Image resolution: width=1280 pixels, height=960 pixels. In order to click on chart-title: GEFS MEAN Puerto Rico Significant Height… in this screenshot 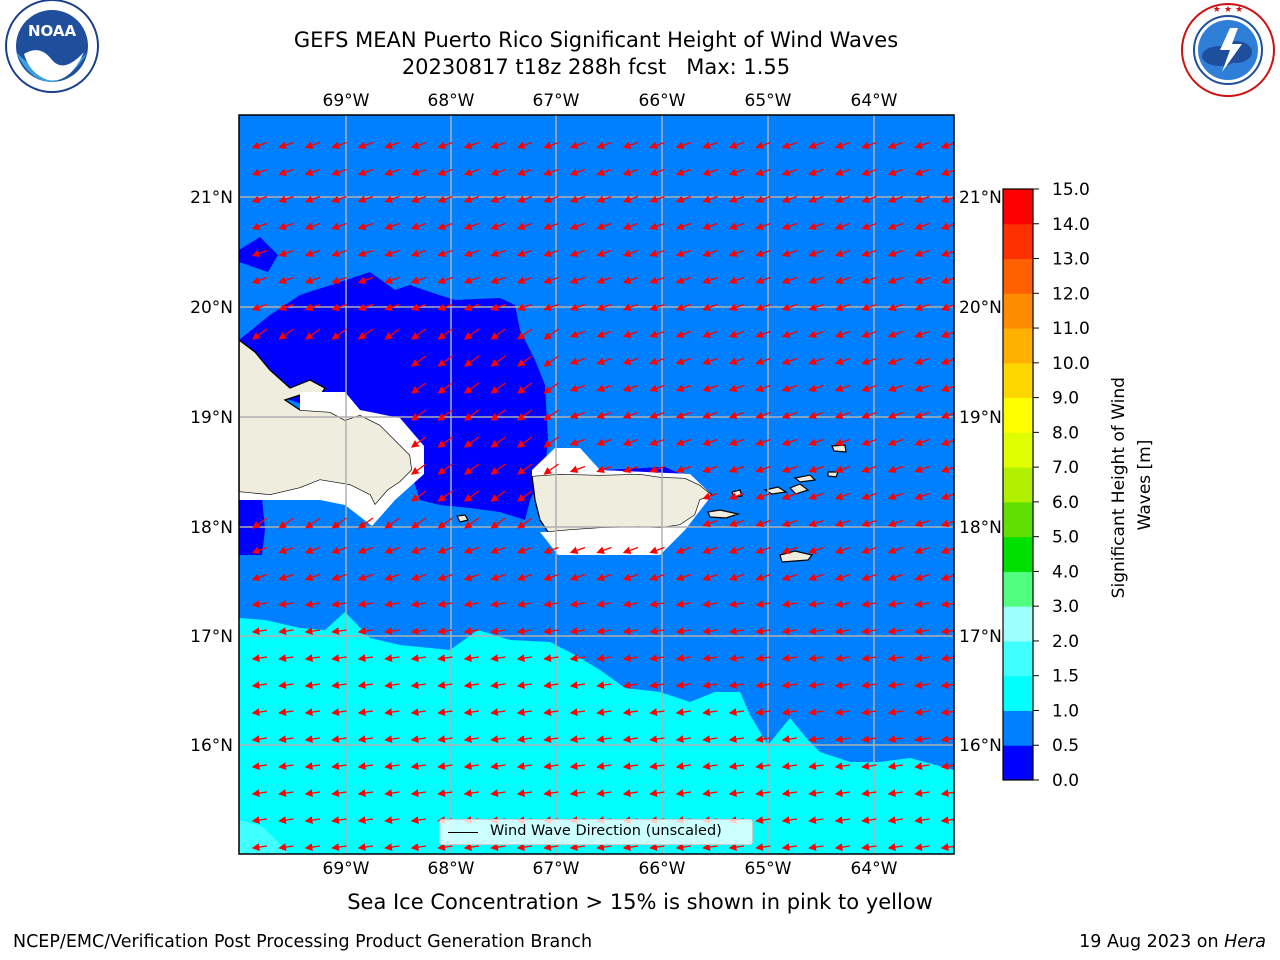, I will do `click(596, 40)`.